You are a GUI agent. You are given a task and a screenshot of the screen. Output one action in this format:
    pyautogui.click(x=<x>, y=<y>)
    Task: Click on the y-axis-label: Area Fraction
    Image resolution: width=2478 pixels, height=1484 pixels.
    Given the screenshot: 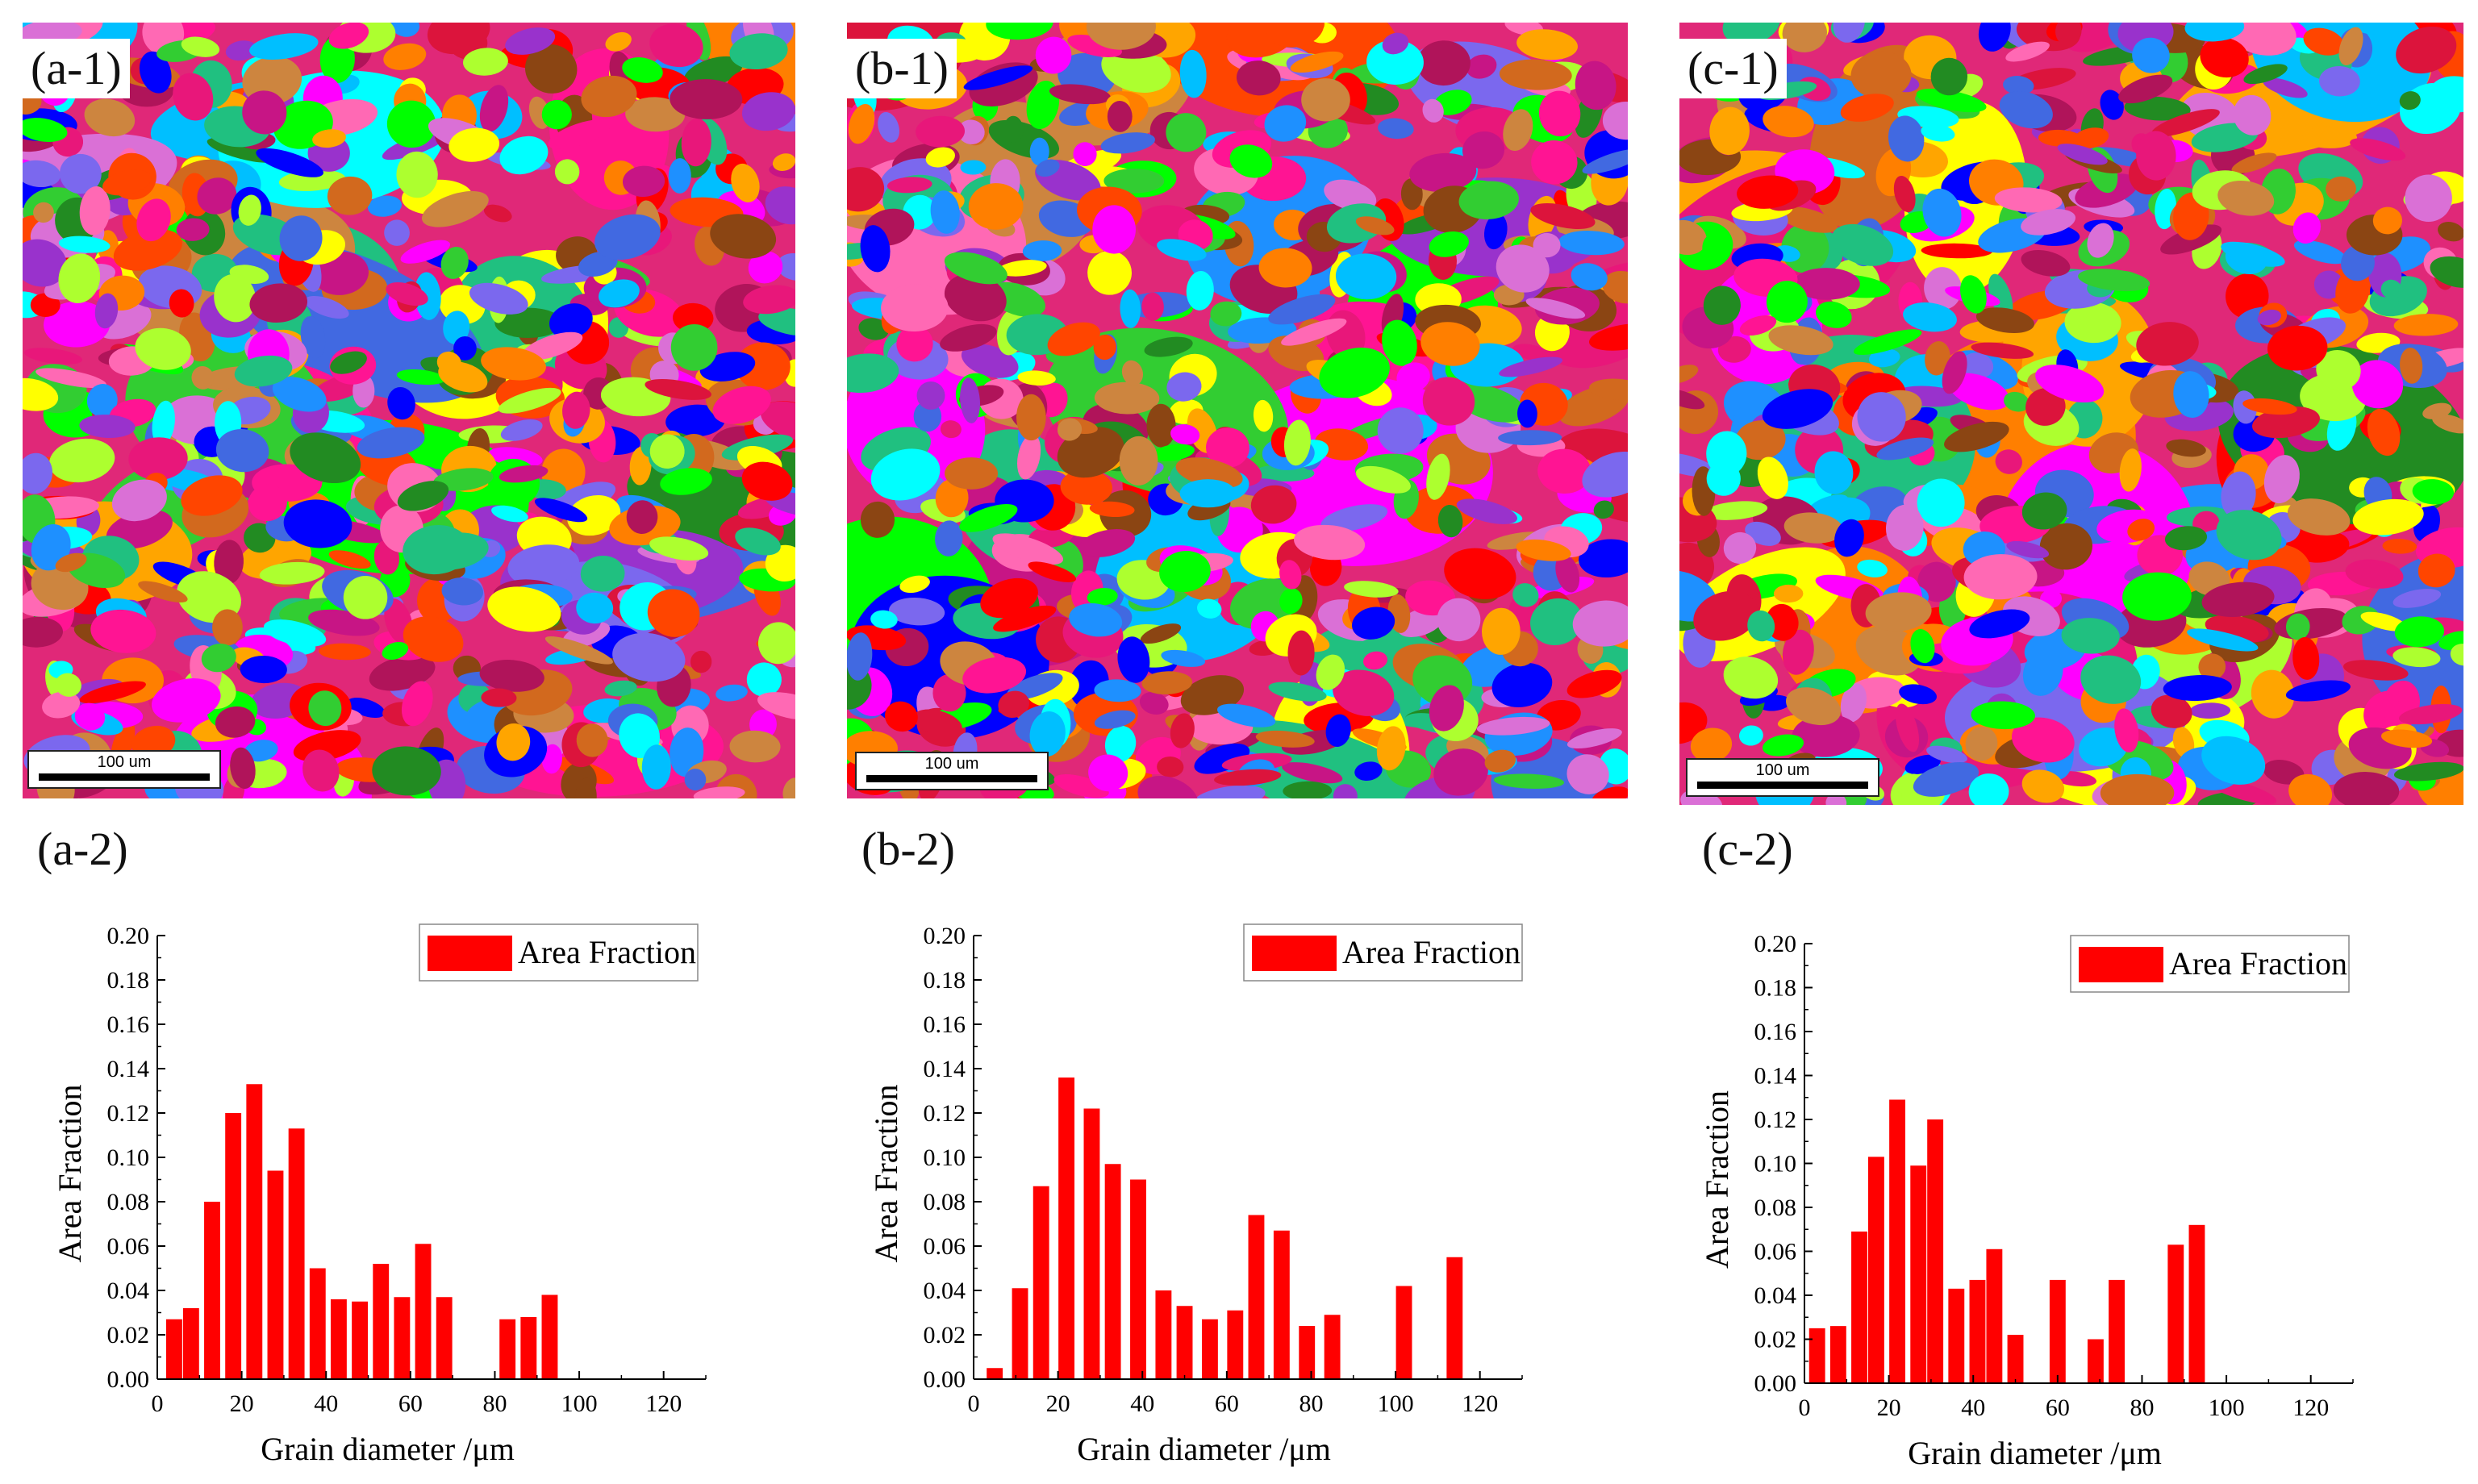 What is the action you would take?
    pyautogui.click(x=886, y=1173)
    